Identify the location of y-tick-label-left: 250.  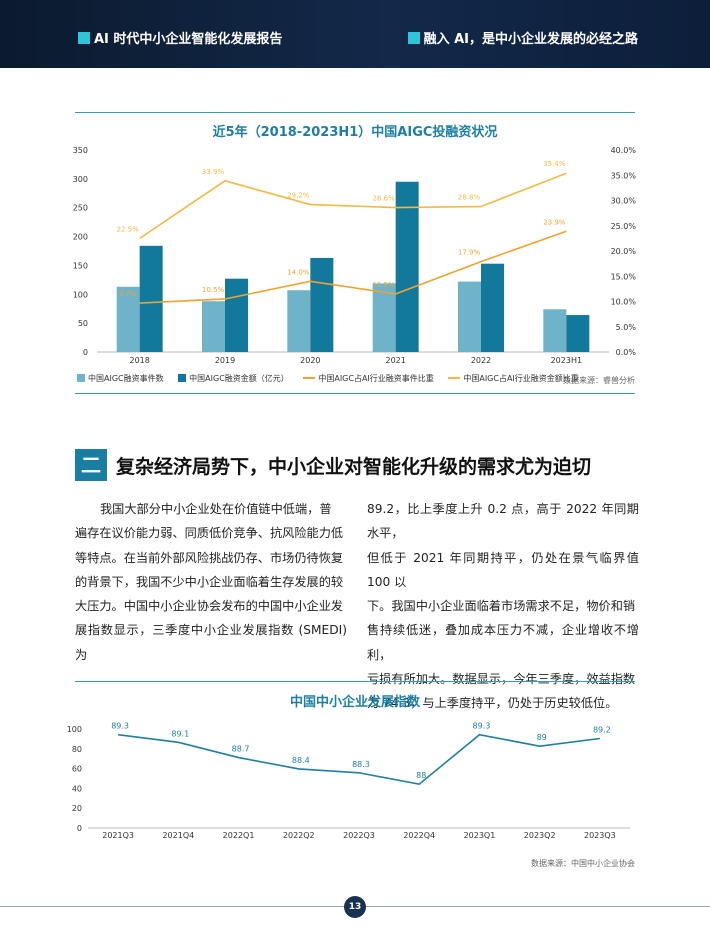
(80, 208).